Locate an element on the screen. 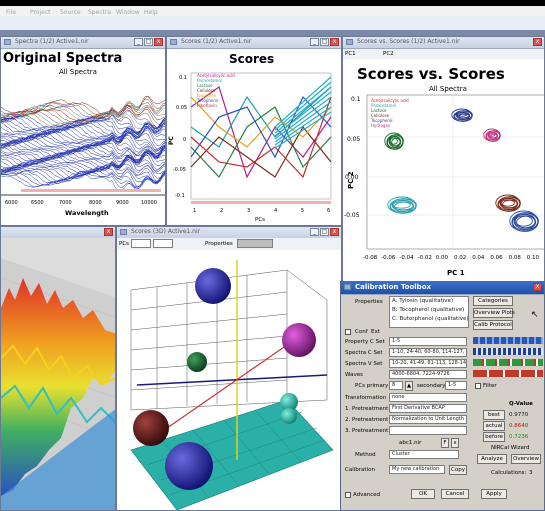  file-button: F is located at coordinates (445, 443).